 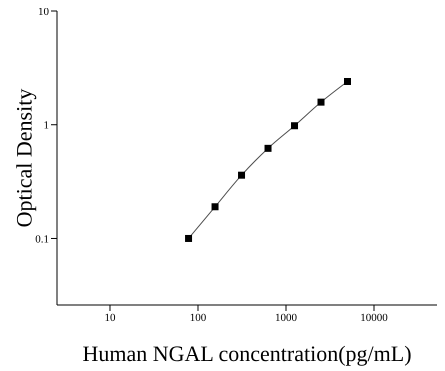 What do you see at coordinates (374, 318) in the screenshot?
I see `x-tick-label: 10000` at bounding box center [374, 318].